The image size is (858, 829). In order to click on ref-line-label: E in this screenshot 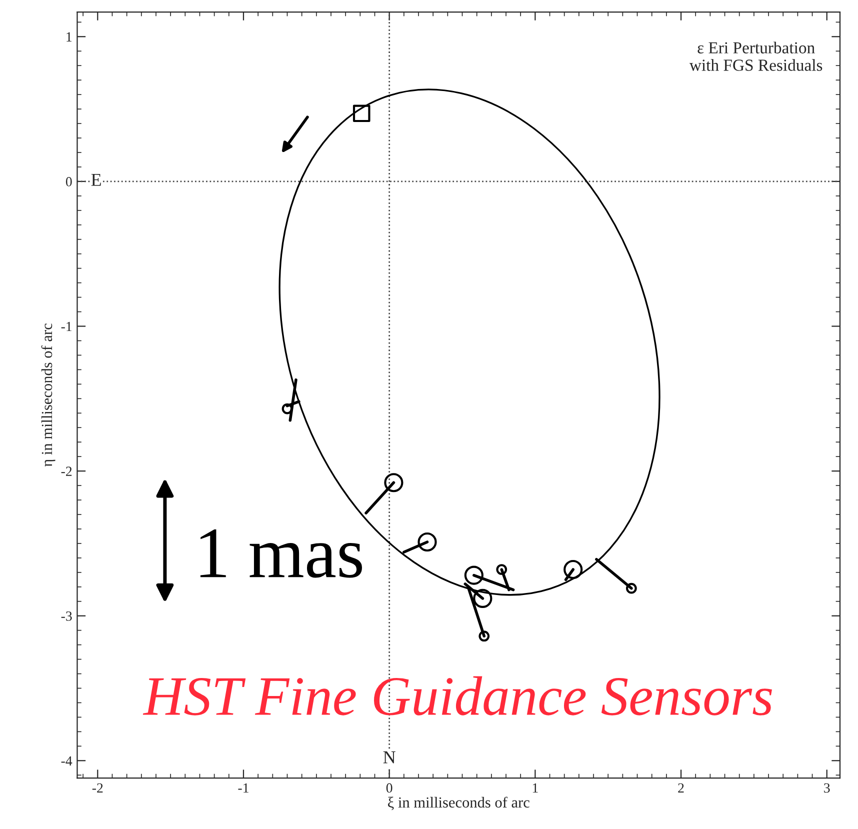, I will do `click(96, 180)`.